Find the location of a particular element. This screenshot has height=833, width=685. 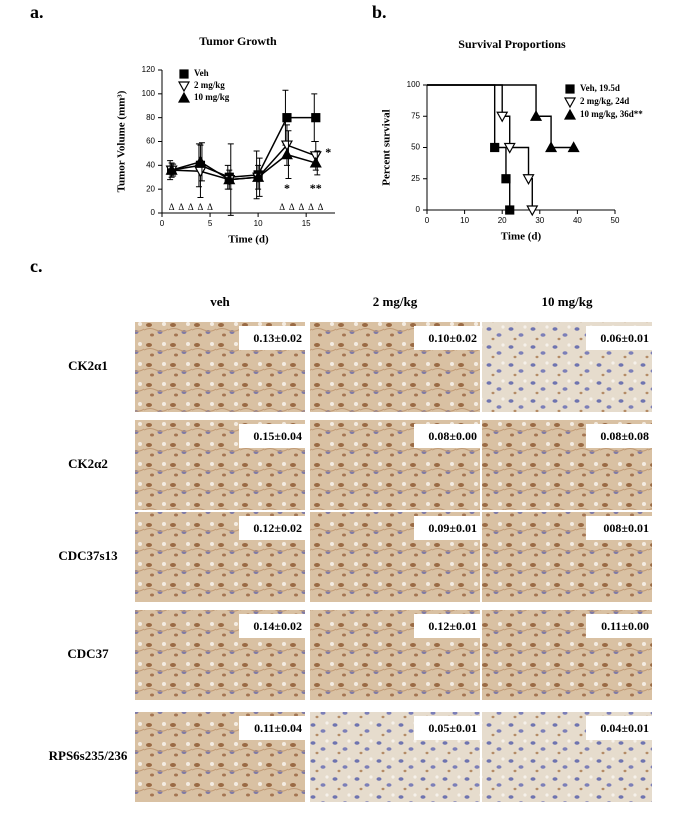

row-label: CK2α1 is located at coordinates (88, 365).